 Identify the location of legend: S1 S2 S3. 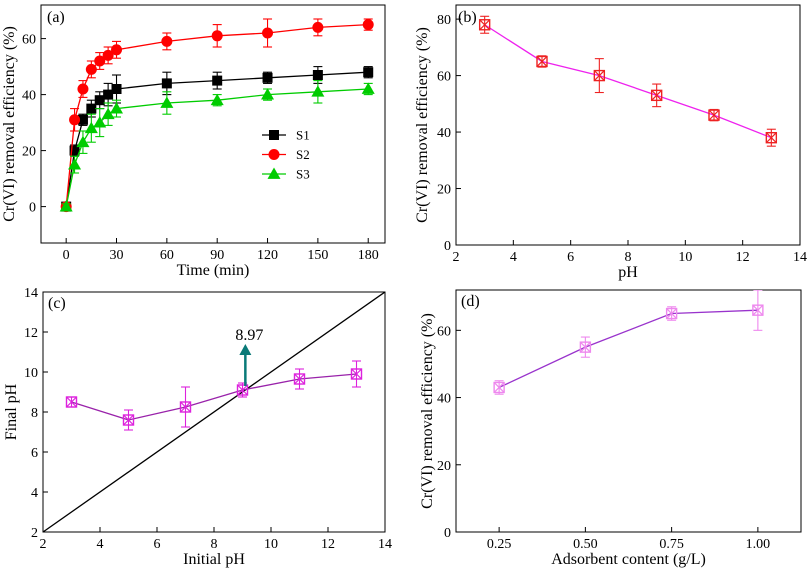
(286, 155).